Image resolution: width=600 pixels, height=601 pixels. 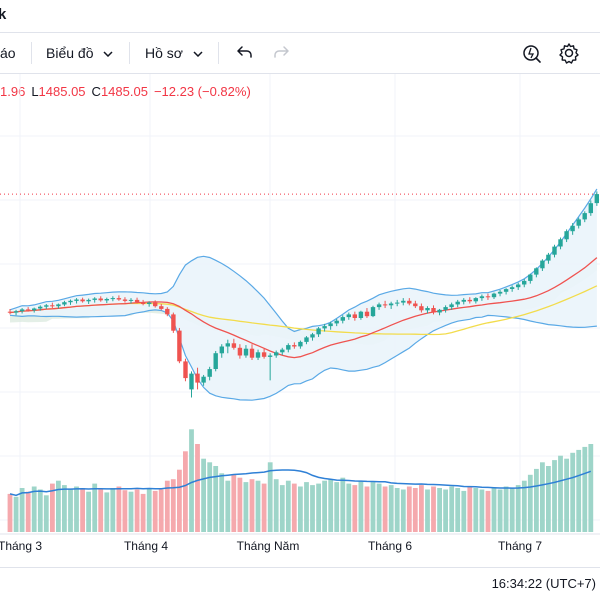 I want to click on chart-toolbar: áo Biểu đồ Hồ sơ, so click(x=300, y=53).